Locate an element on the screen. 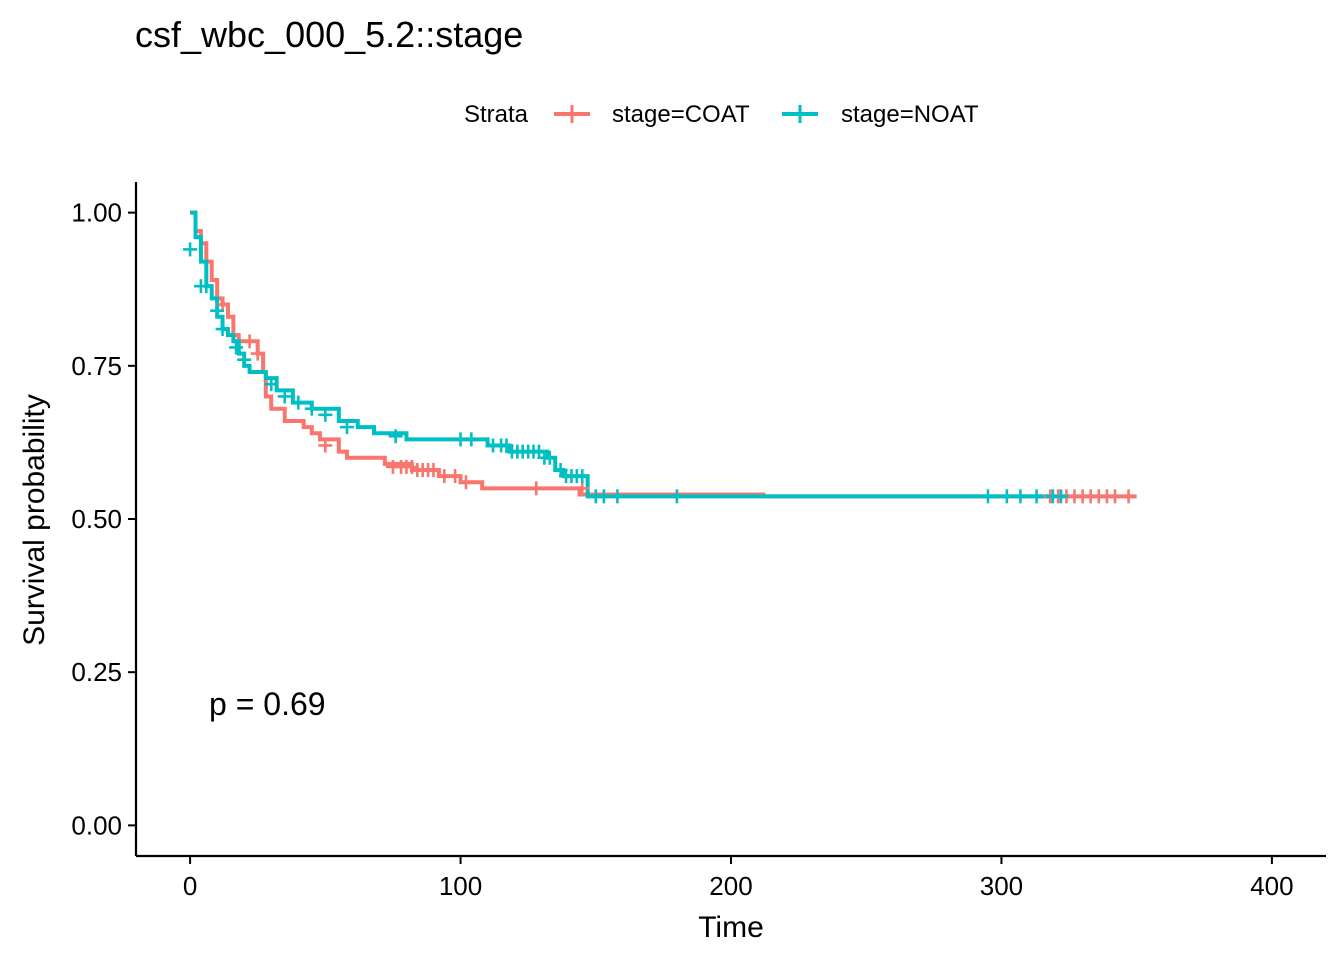 This screenshot has width=1344, height=965. chart-title: csf_wbc_000_5.2::stage is located at coordinates (329, 34).